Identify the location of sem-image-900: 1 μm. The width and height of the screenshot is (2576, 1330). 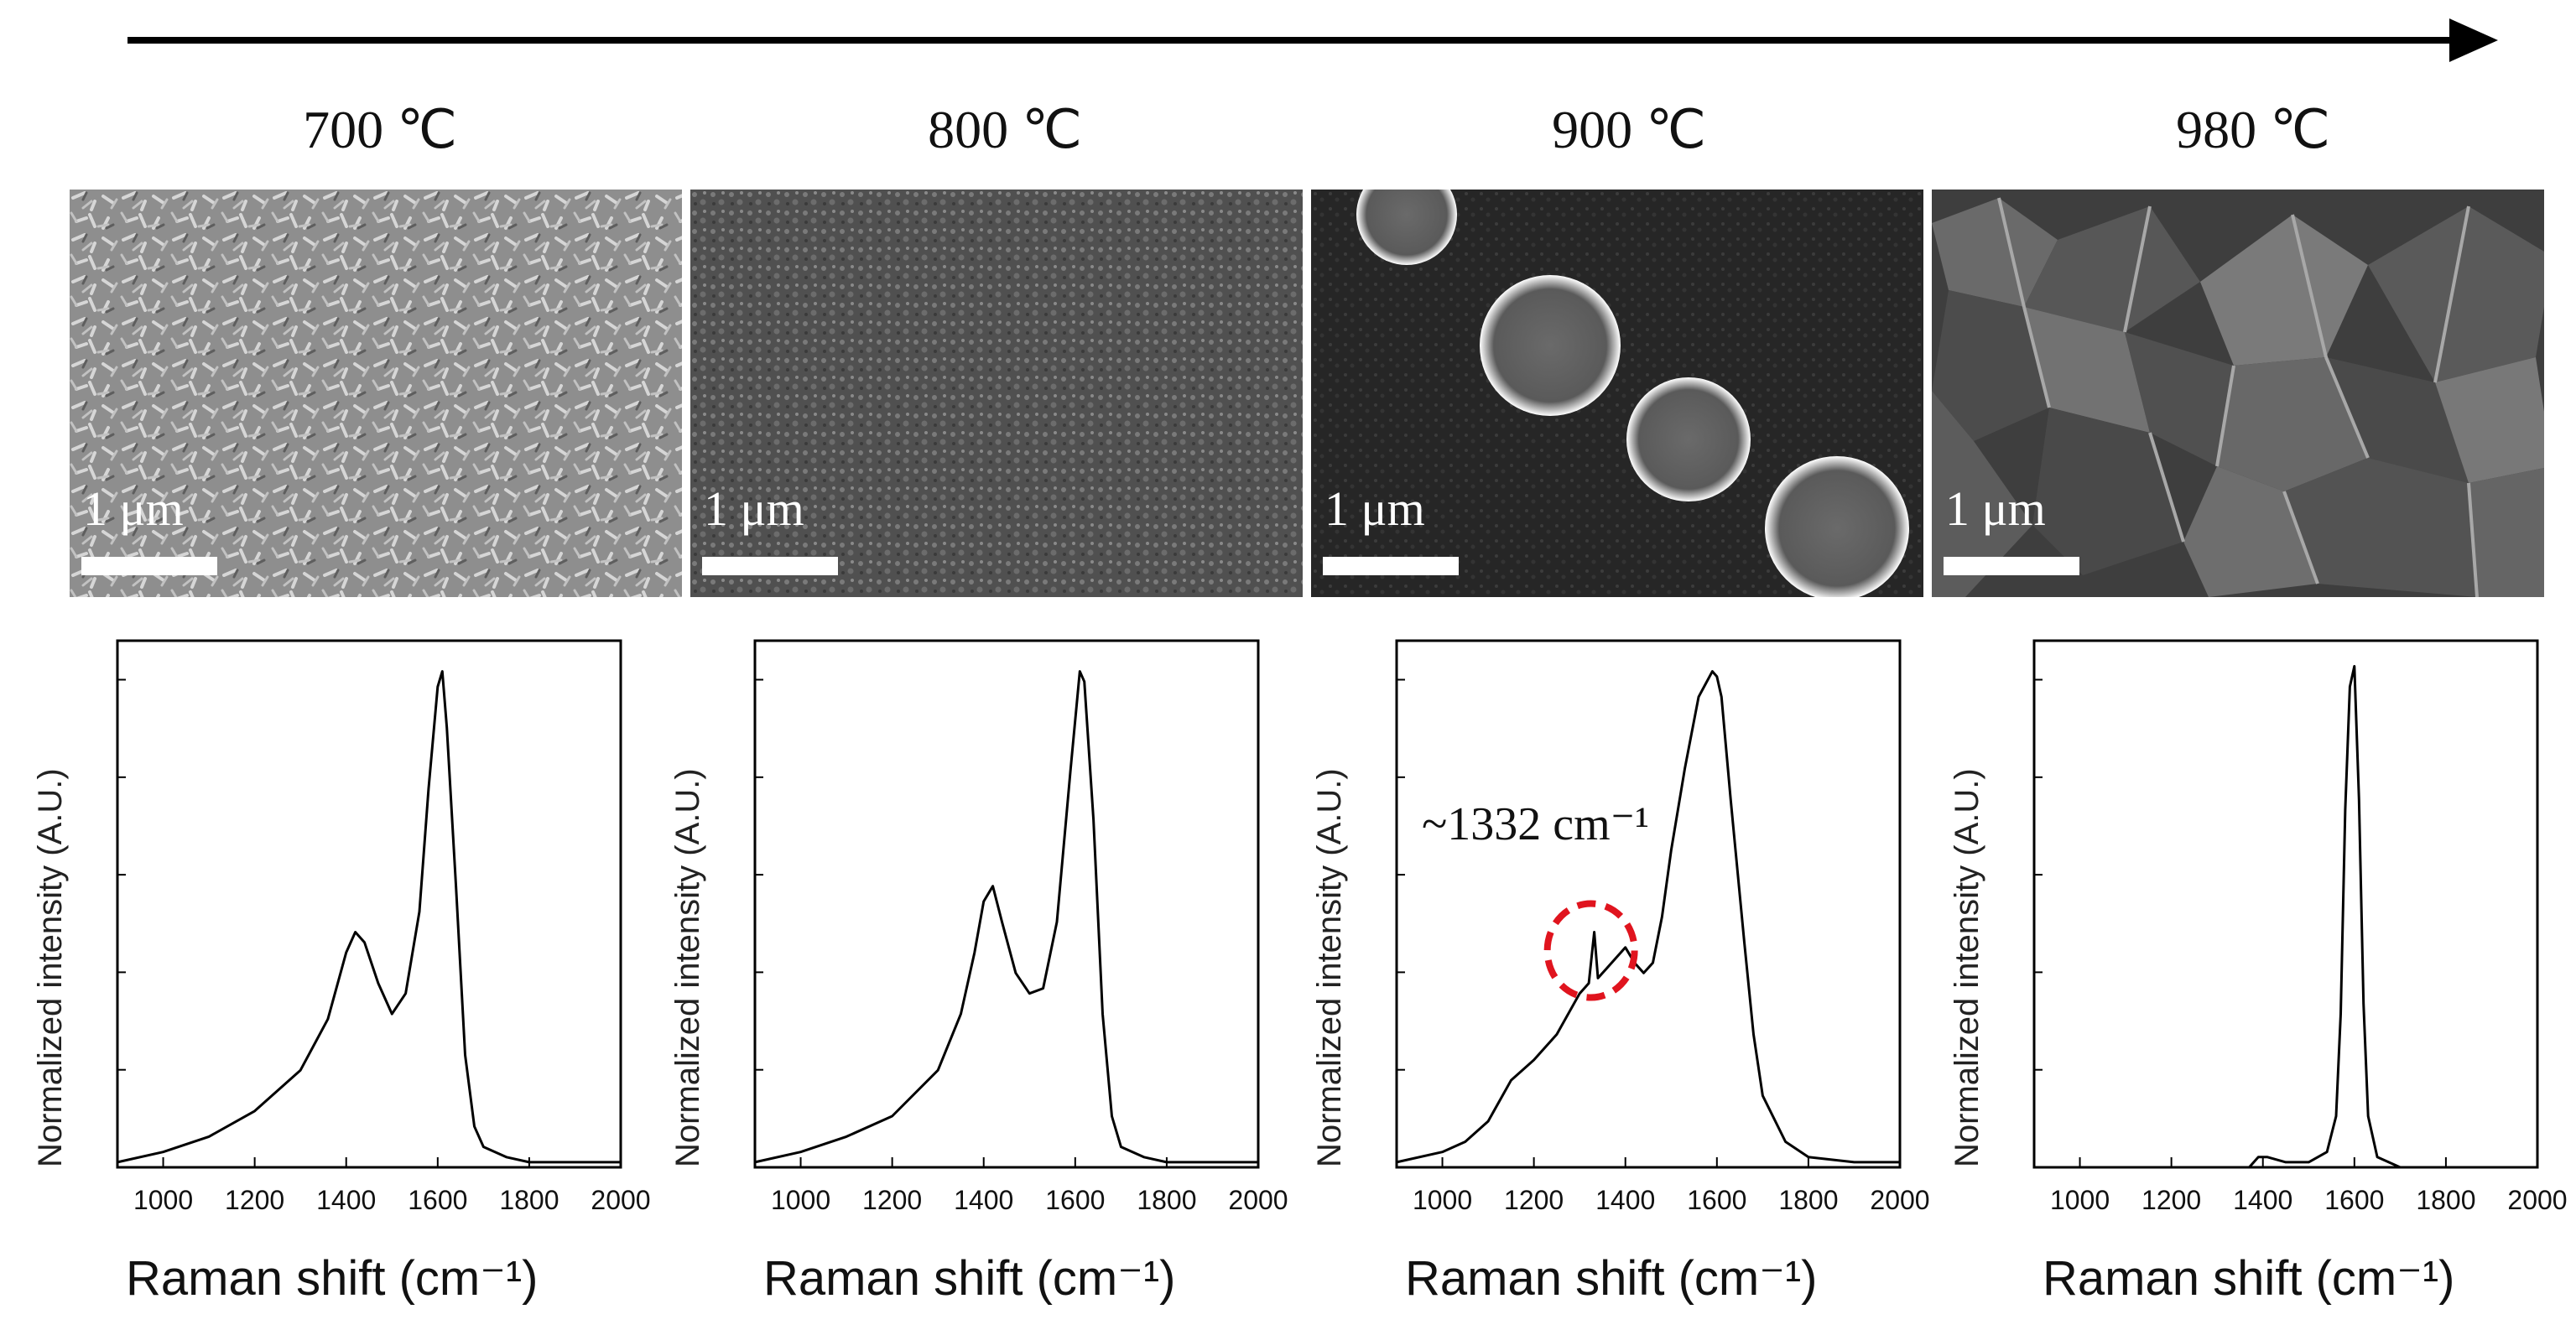
(1617, 393).